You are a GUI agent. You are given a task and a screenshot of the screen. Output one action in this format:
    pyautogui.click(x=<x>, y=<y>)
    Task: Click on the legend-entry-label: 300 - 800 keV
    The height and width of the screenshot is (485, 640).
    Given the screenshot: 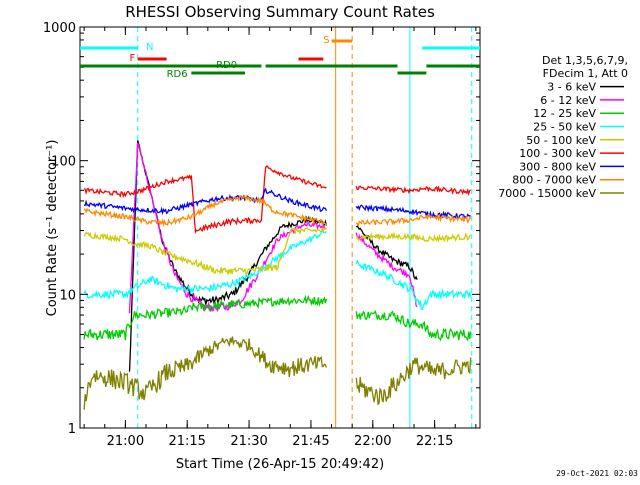 What is the action you would take?
    pyautogui.click(x=557, y=166)
    